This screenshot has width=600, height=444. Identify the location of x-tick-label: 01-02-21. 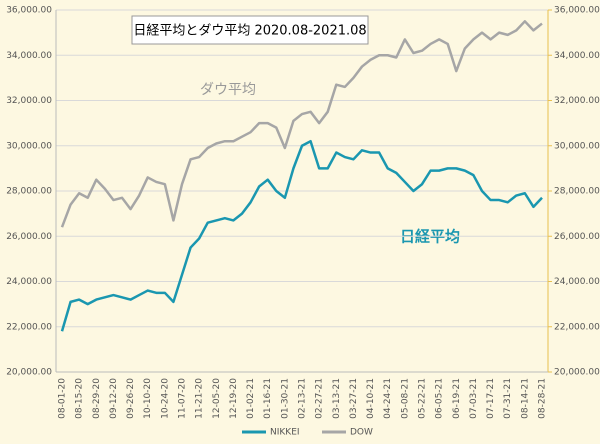
(251, 398).